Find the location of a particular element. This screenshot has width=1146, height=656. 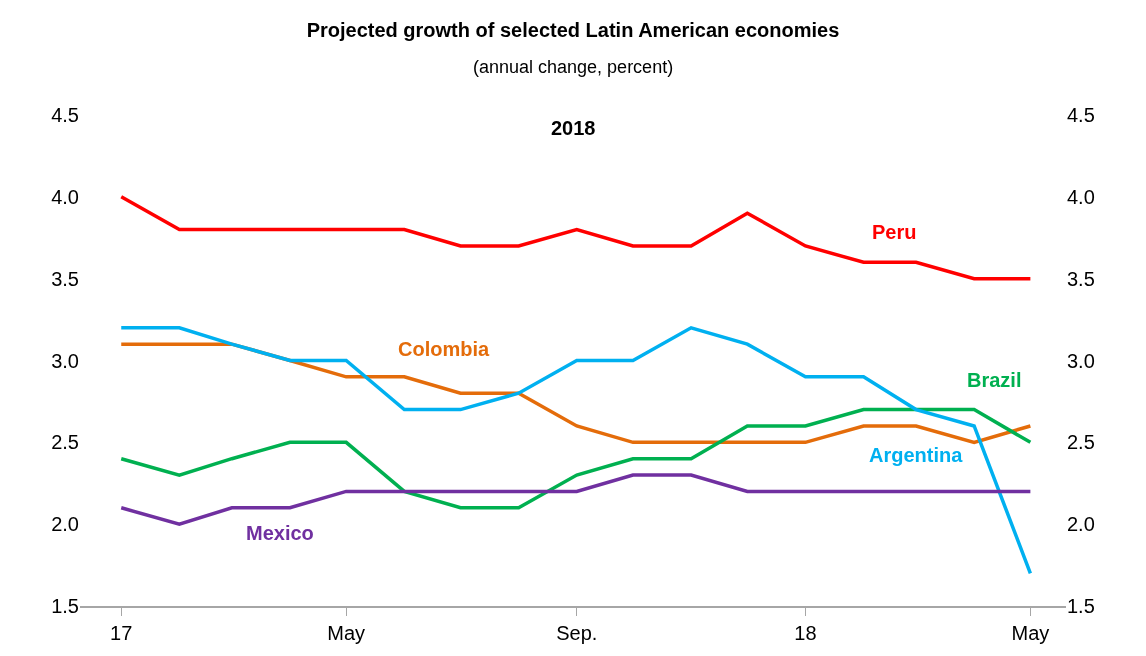

x-tick-label: Sep. is located at coordinates (577, 633).